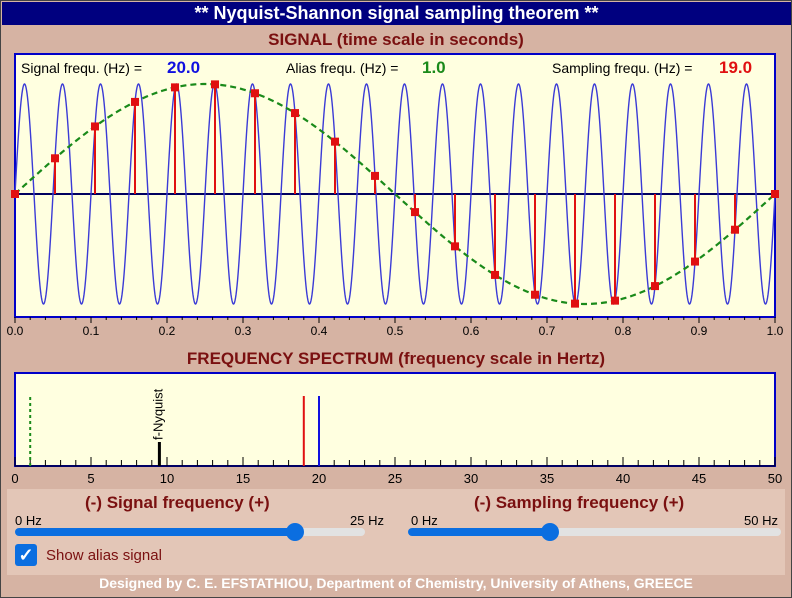 The image size is (792, 598). What do you see at coordinates (395, 331) in the screenshot?
I see `signal-x-tick-label: 0.5` at bounding box center [395, 331].